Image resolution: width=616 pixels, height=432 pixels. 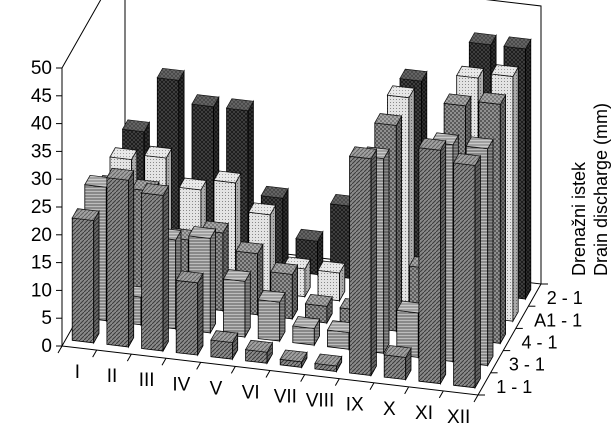 I want to click on bar-3-1-V, so click(x=236, y=304).